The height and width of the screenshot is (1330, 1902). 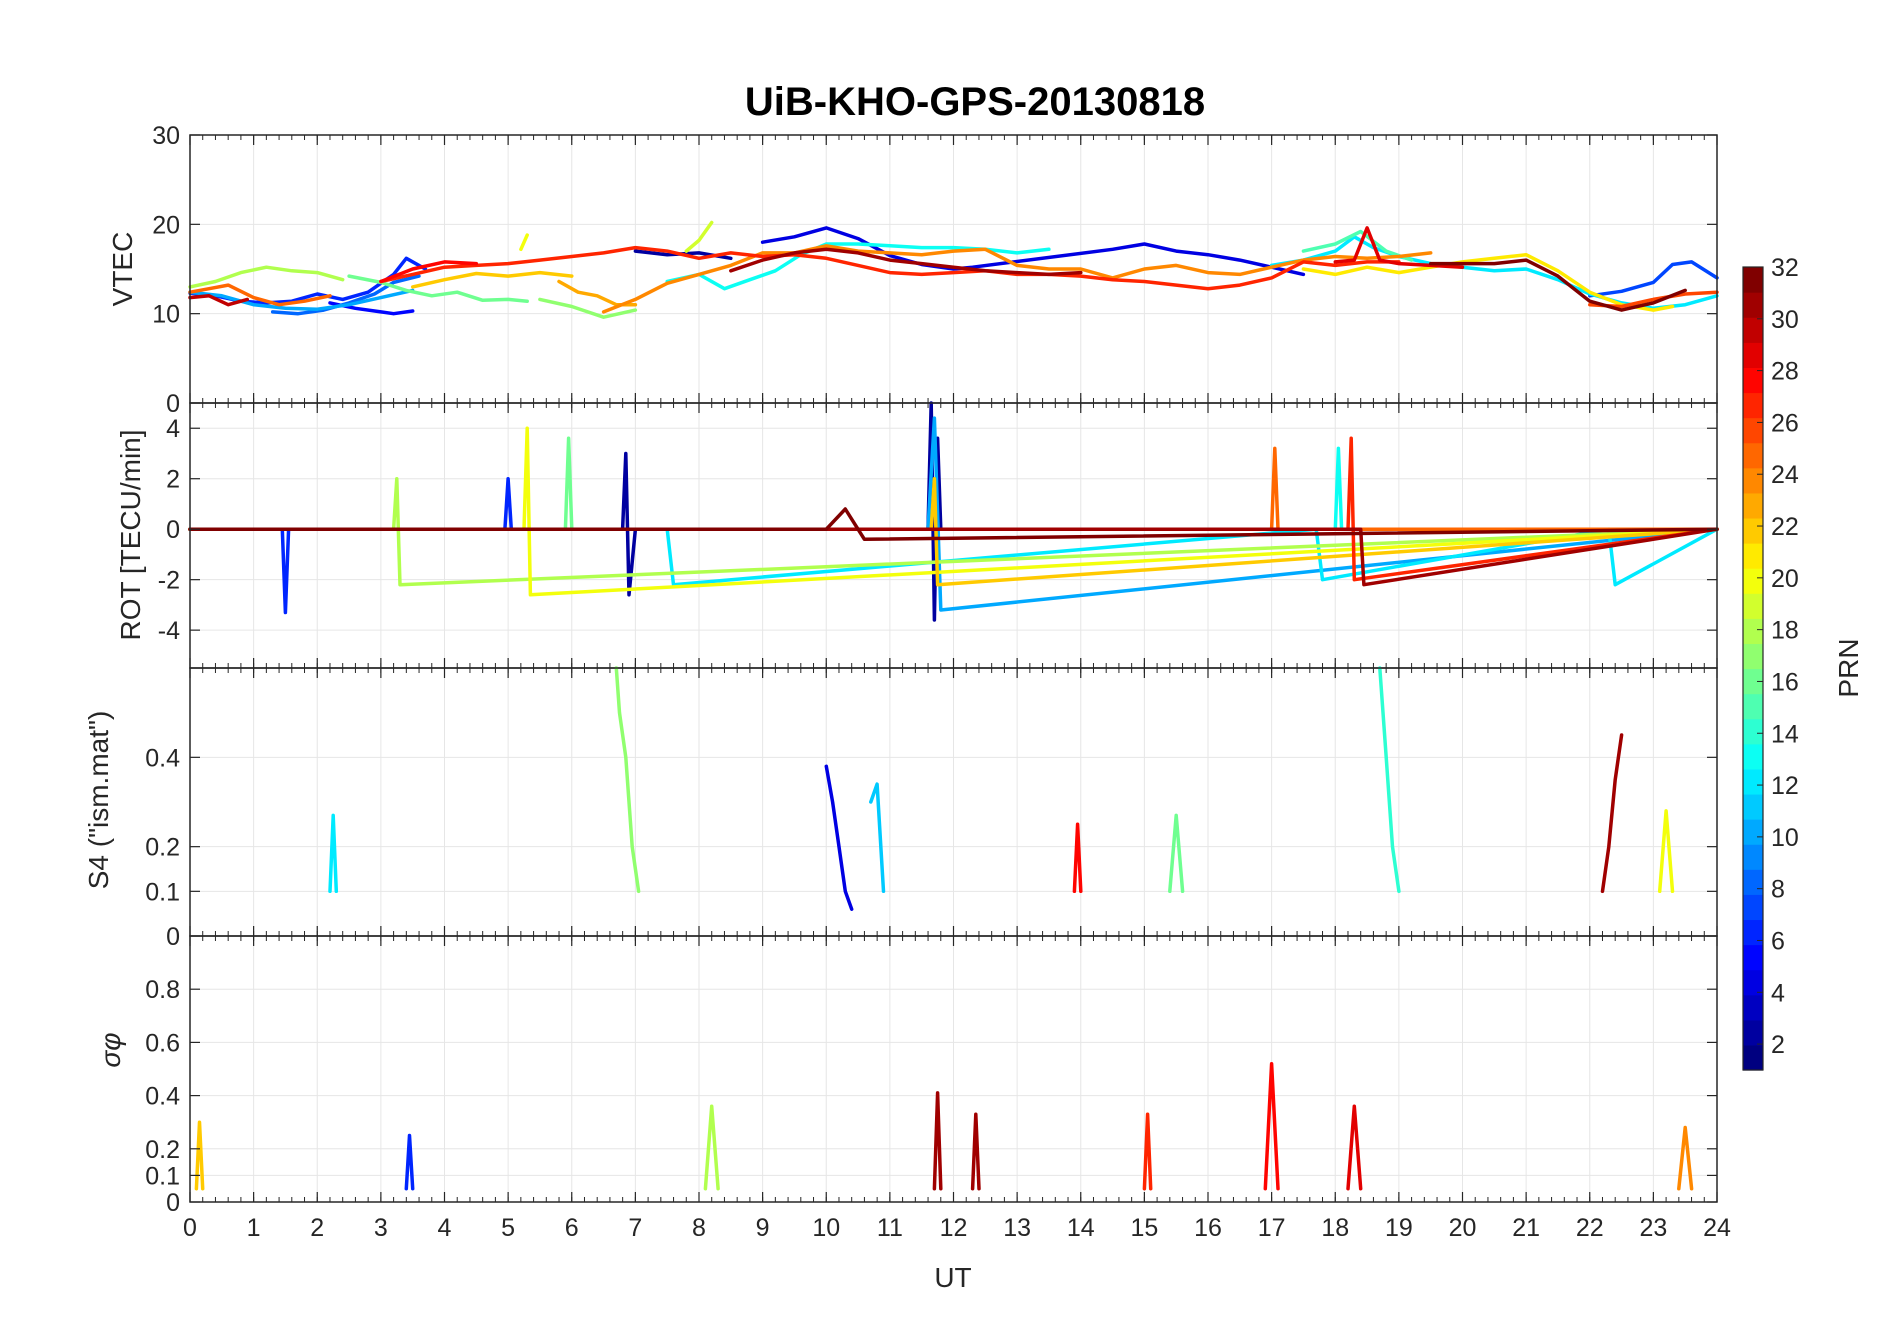 What do you see at coordinates (1590, 1228) in the screenshot?
I see `x-tick-label: 22` at bounding box center [1590, 1228].